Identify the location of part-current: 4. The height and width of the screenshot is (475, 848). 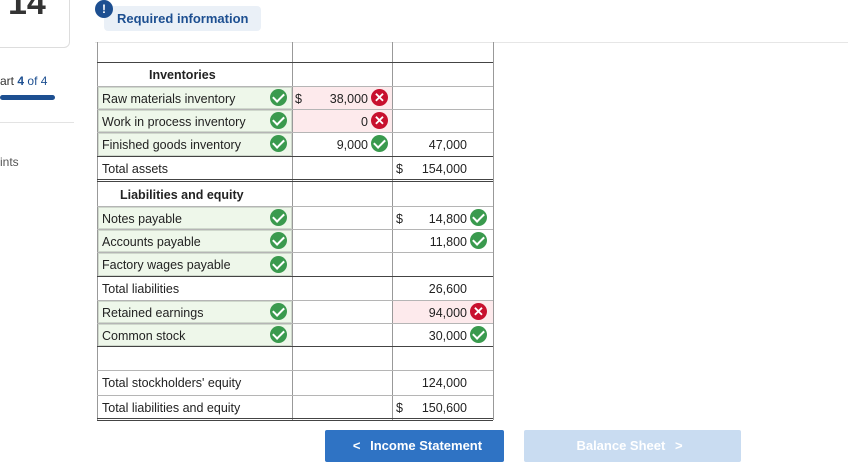
(21, 81).